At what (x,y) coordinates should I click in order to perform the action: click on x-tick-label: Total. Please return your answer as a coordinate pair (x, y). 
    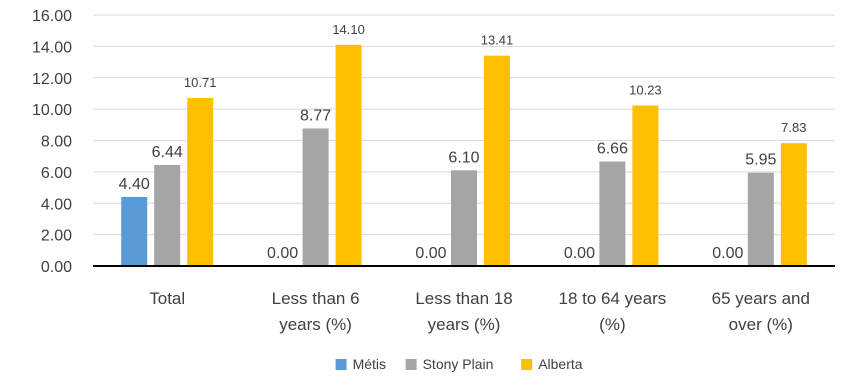
    Looking at the image, I should click on (167, 298).